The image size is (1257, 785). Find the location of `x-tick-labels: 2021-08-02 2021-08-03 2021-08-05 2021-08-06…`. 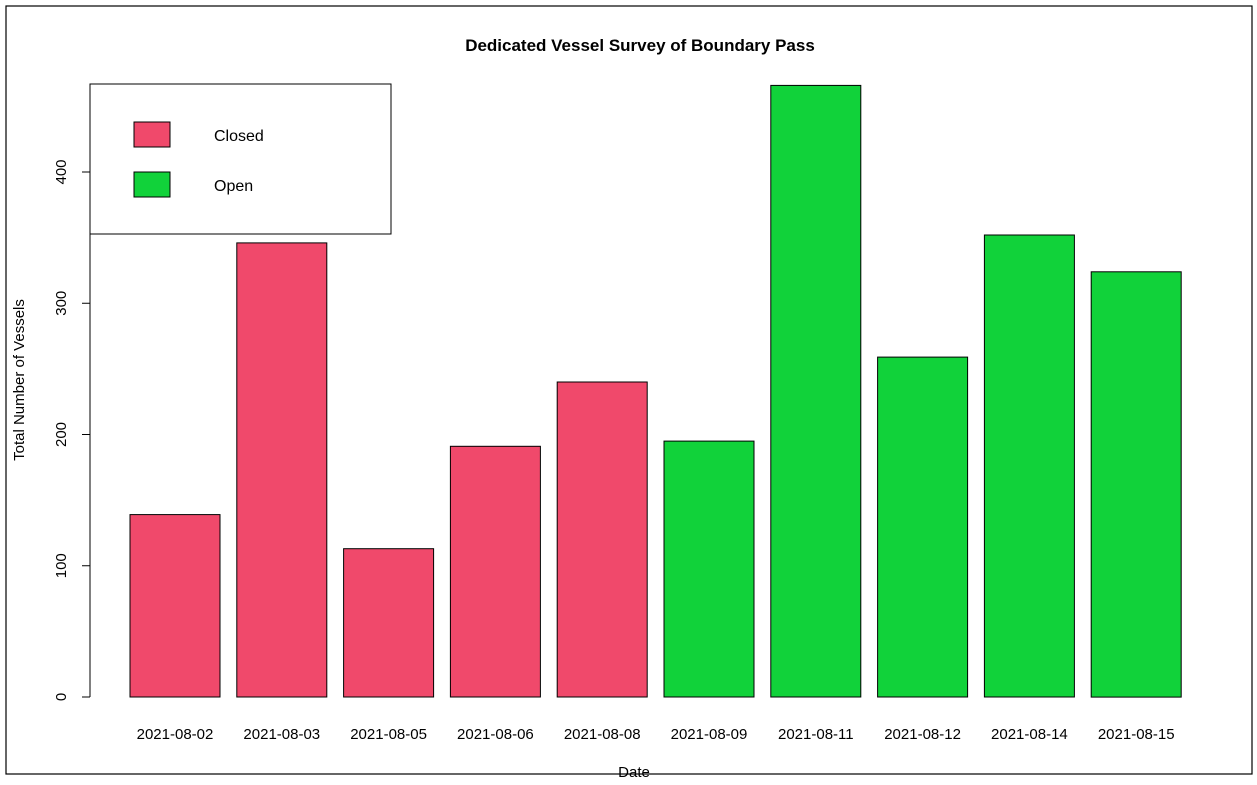

x-tick-labels: 2021-08-02 2021-08-03 2021-08-05 2021-08-06… is located at coordinates (656, 734).